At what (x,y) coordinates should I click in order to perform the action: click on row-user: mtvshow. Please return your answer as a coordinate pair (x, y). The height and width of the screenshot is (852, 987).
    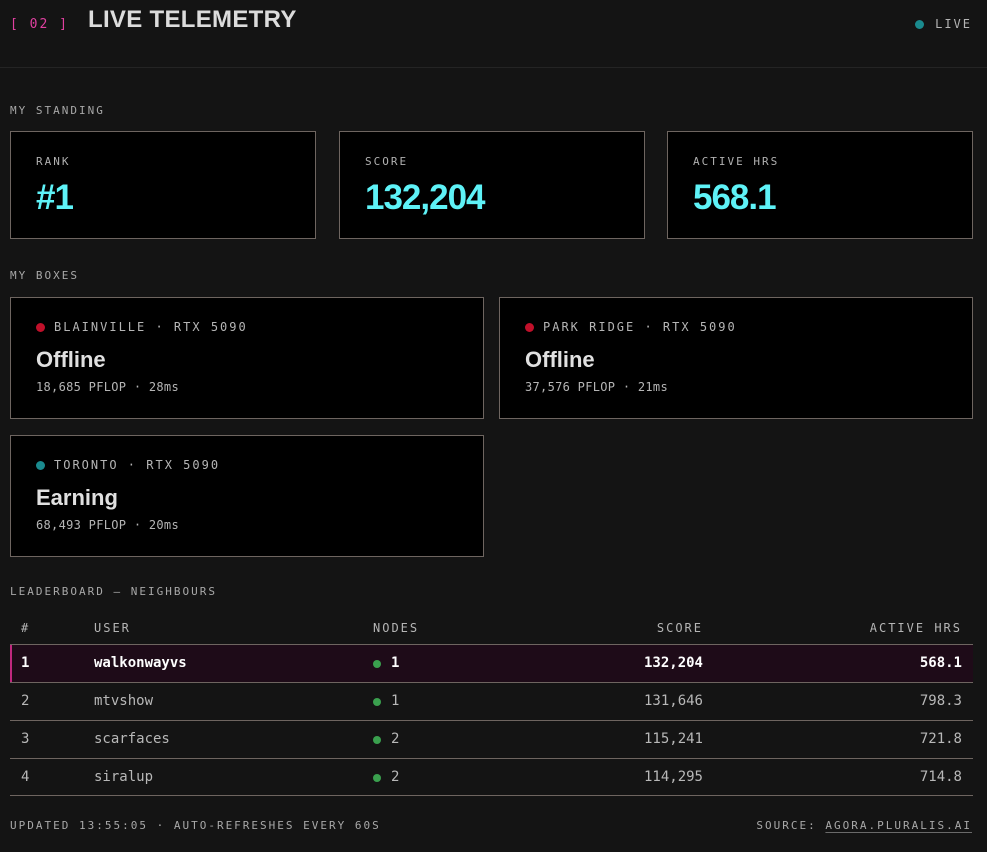
    Looking at the image, I should click on (124, 701).